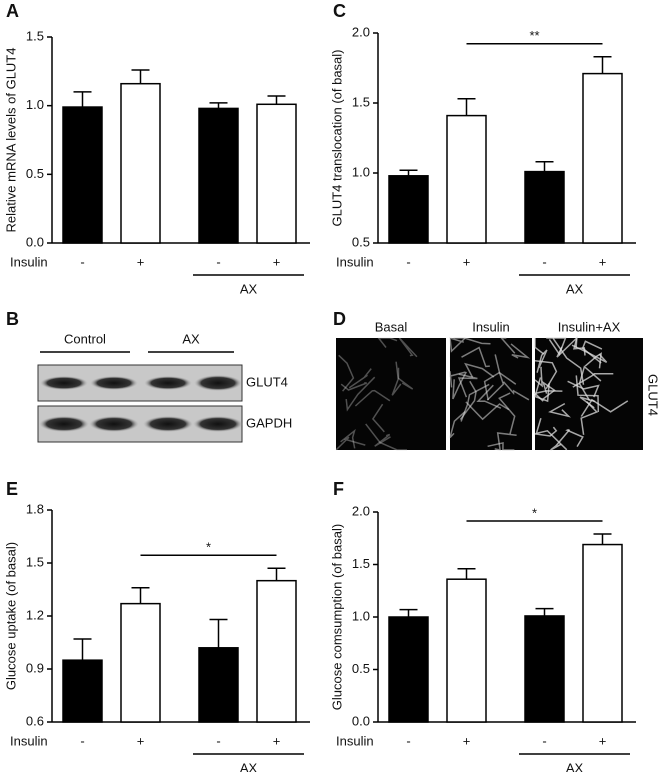 This screenshot has width=660, height=772. What do you see at coordinates (191, 338) in the screenshot?
I see `lane-label: AX` at bounding box center [191, 338].